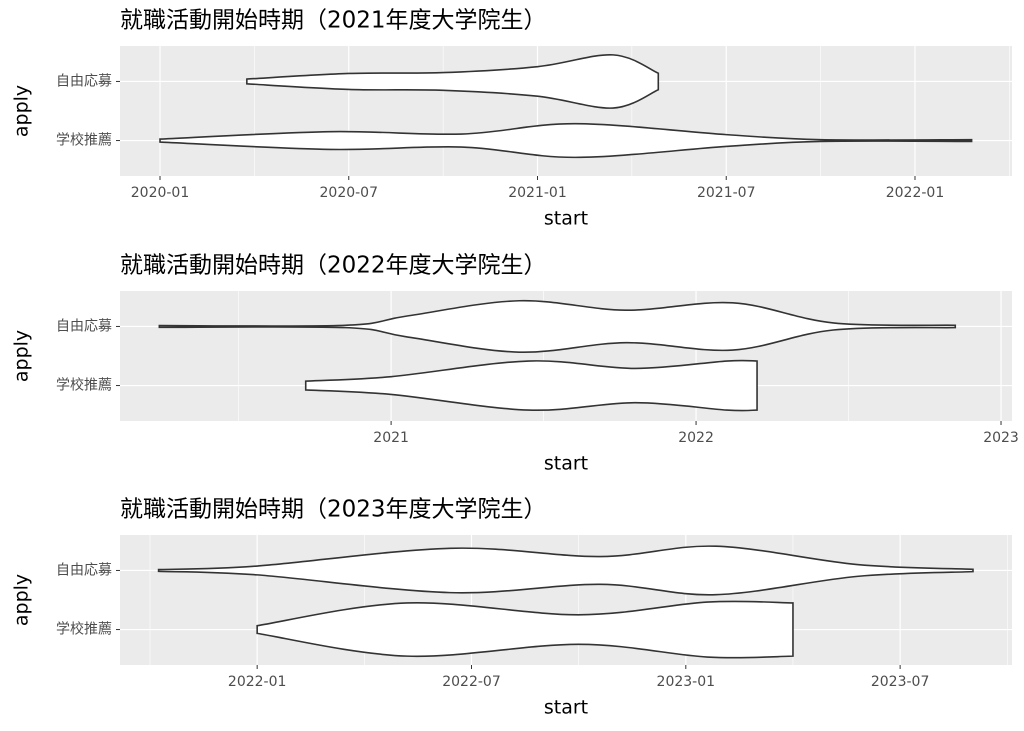  Describe the element at coordinates (333, 266) in the screenshot. I see `chart-title: 就職活動開始時期（2022年度大学院生）` at that location.